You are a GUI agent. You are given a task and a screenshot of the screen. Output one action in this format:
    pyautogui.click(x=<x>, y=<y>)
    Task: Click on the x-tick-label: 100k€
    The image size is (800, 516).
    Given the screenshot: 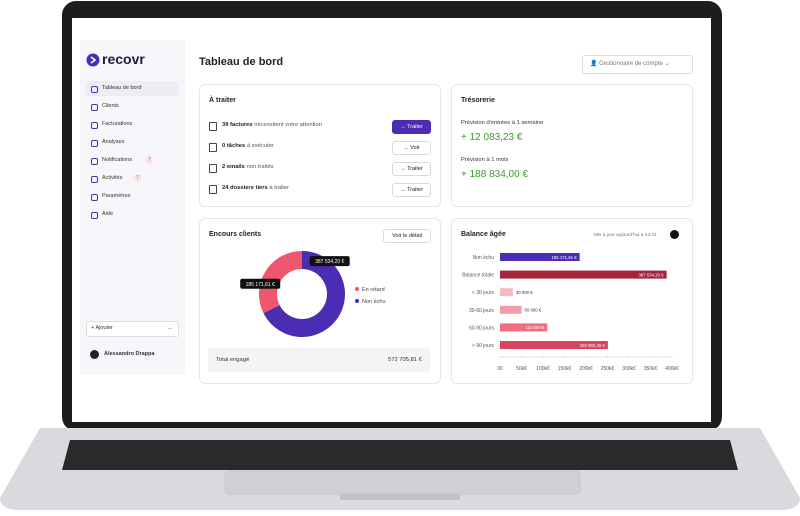 What is the action you would take?
    pyautogui.click(x=543, y=369)
    